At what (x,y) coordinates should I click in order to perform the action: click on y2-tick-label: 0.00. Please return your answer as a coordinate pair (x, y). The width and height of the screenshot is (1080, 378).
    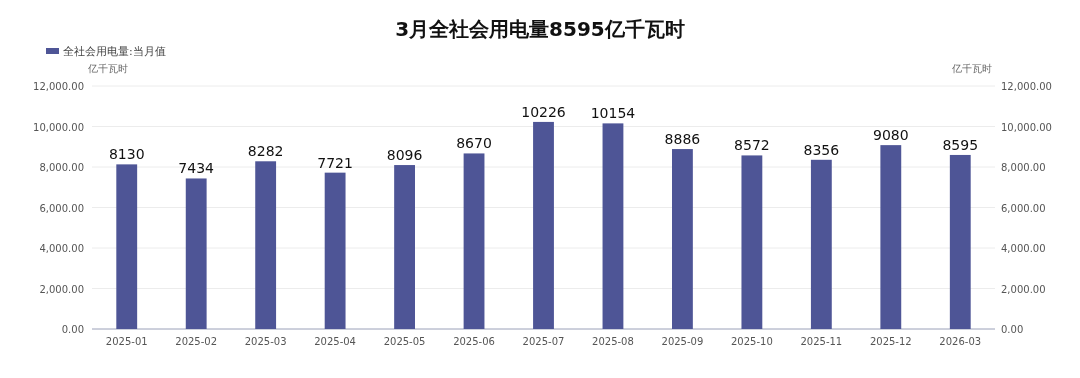
    Looking at the image, I should click on (1012, 329).